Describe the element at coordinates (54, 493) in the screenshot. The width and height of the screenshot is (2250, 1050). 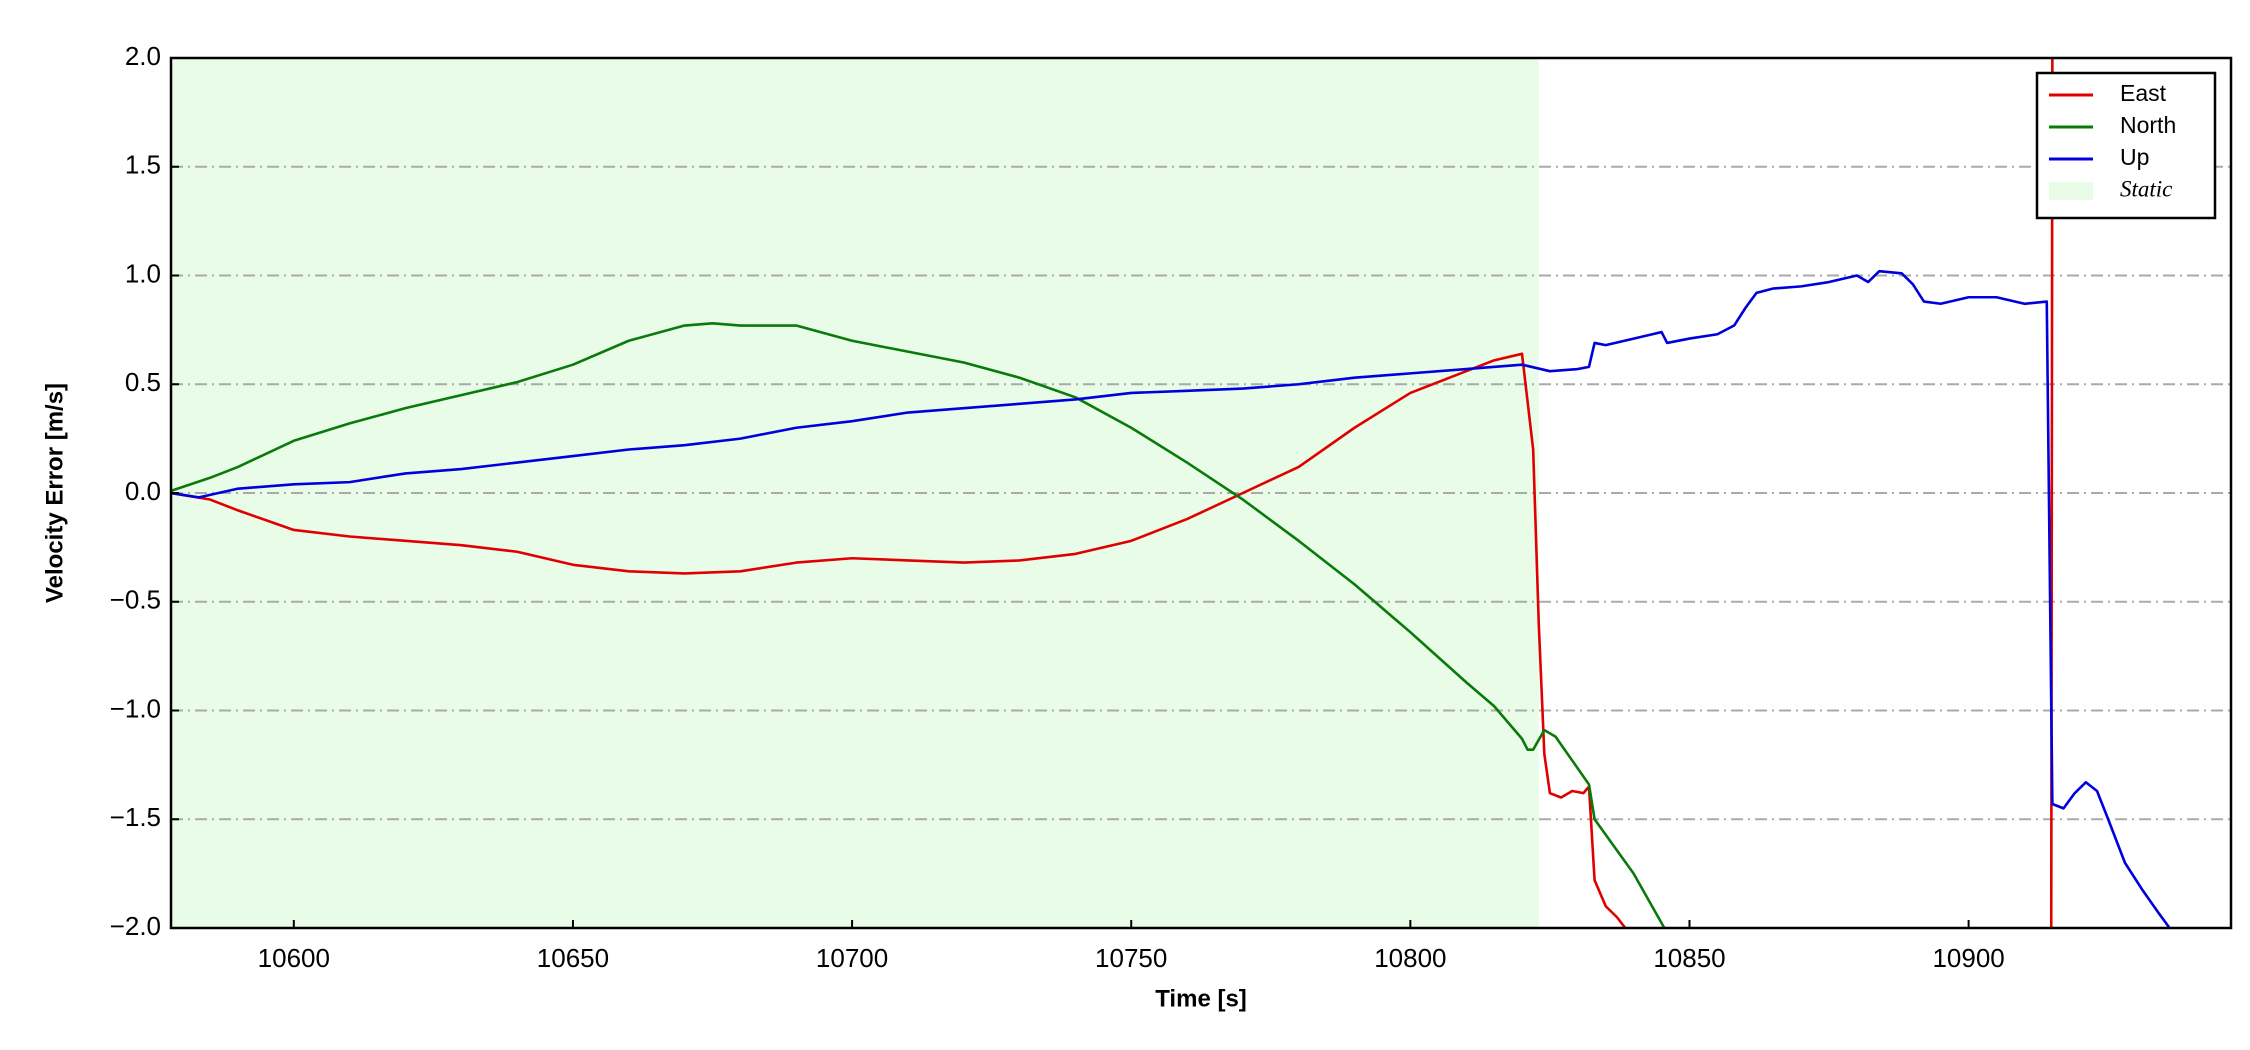
I see `y-axis-label: Velocity Error [m/s]` at that location.